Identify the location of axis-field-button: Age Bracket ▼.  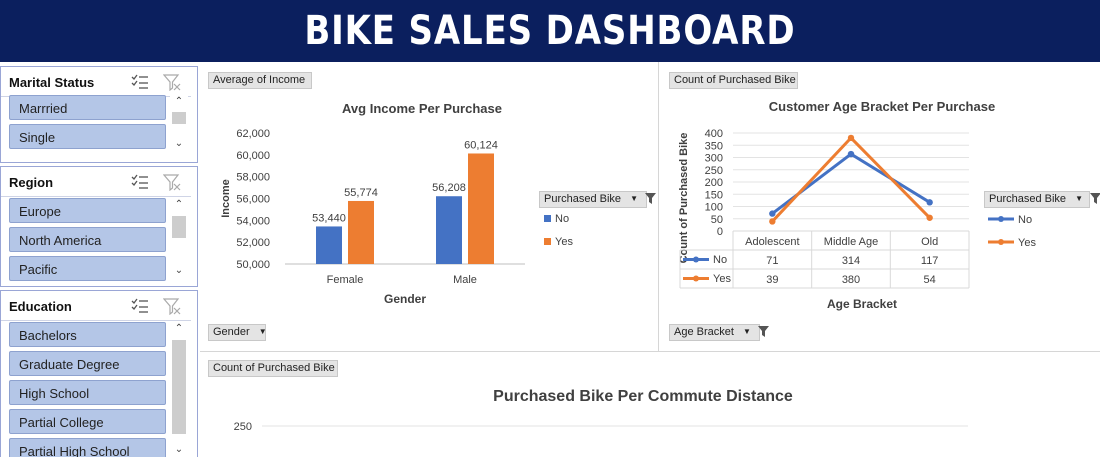
(719, 332).